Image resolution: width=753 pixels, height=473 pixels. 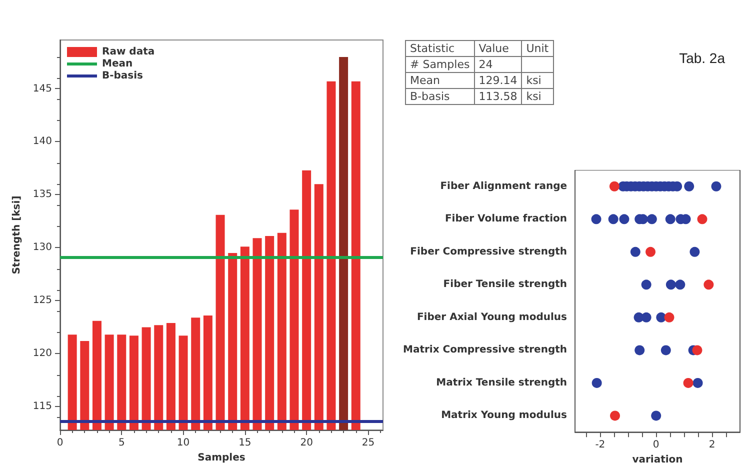 What do you see at coordinates (504, 186) in the screenshot?
I see `y-tick-label: Fiber Alignment range` at bounding box center [504, 186].